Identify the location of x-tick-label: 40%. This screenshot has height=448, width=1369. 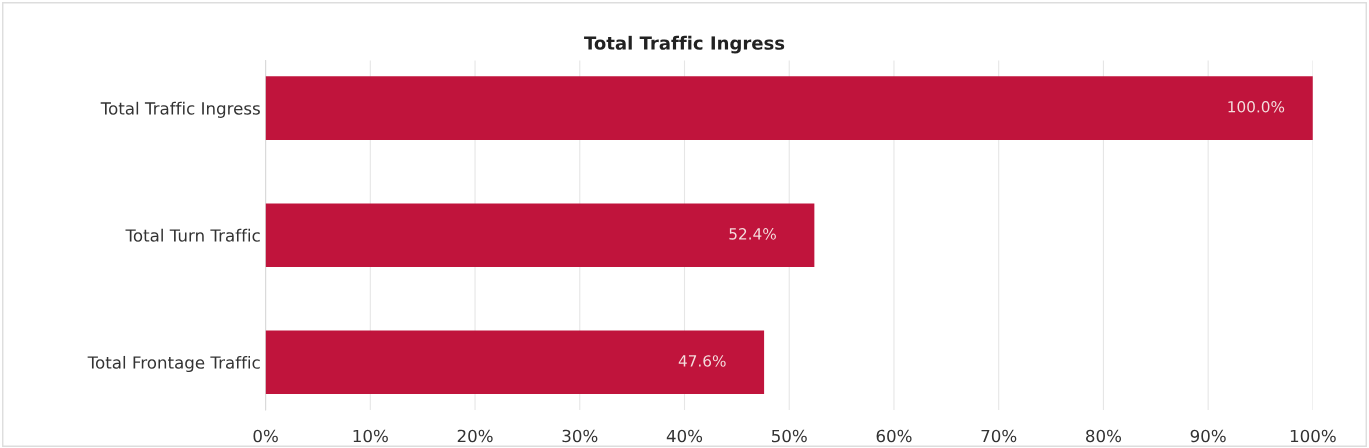
(684, 436).